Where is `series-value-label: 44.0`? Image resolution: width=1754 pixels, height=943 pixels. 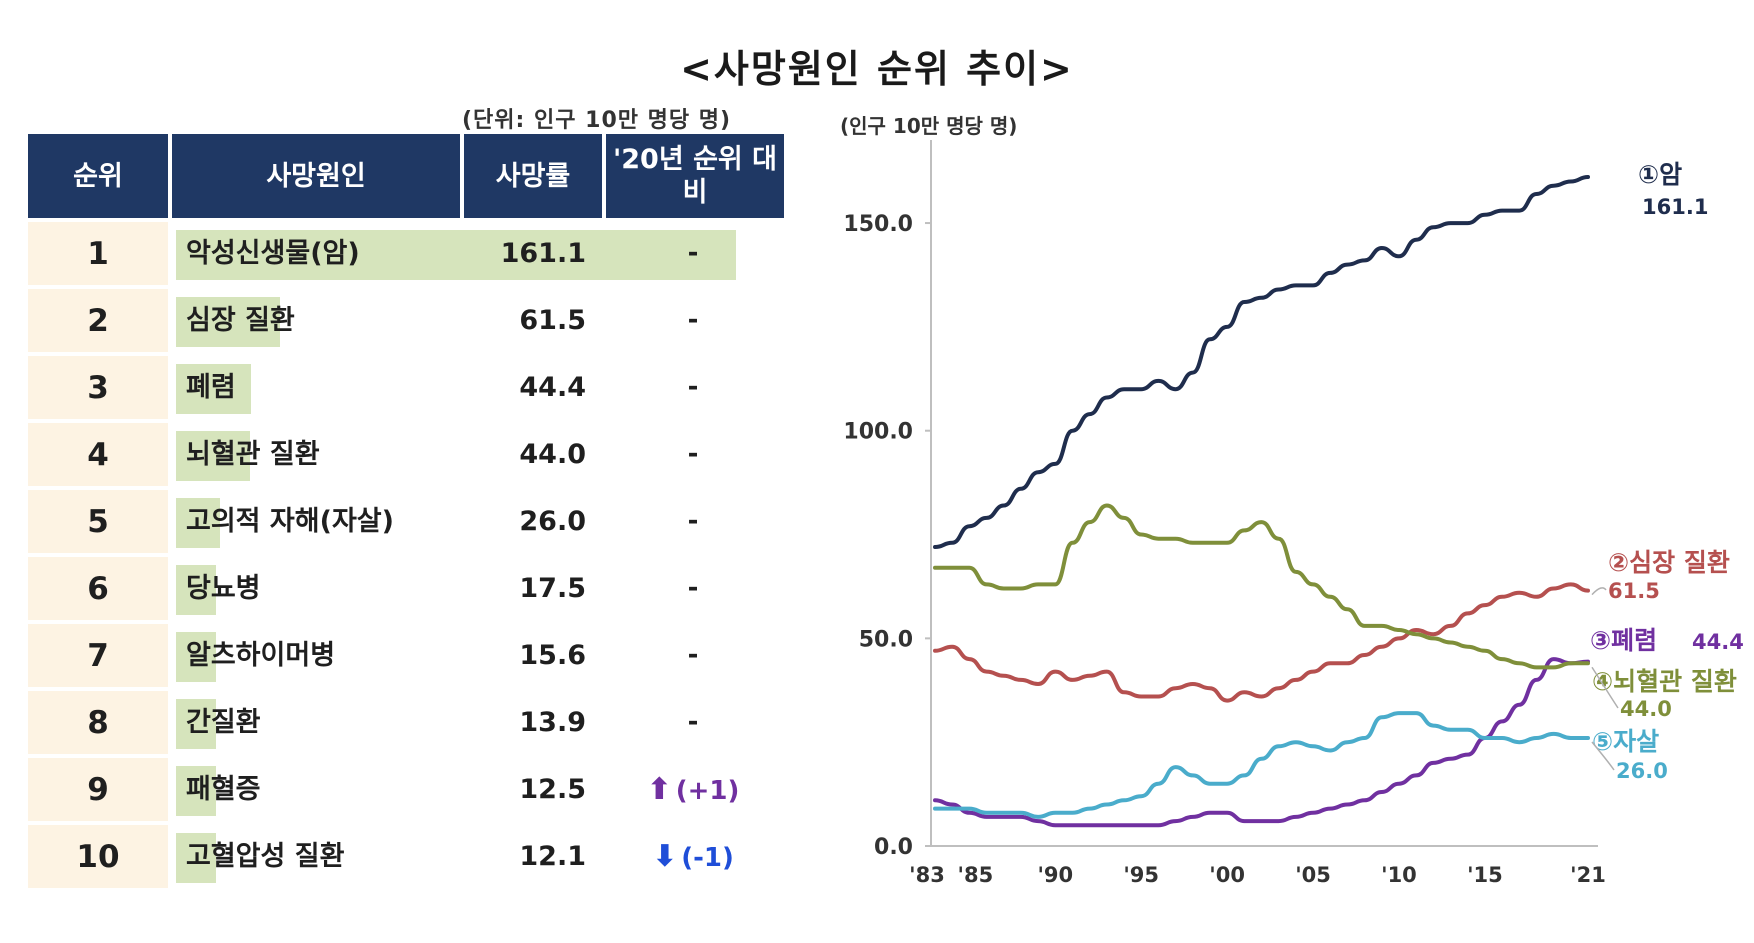 series-value-label: 44.0 is located at coordinates (1646, 709).